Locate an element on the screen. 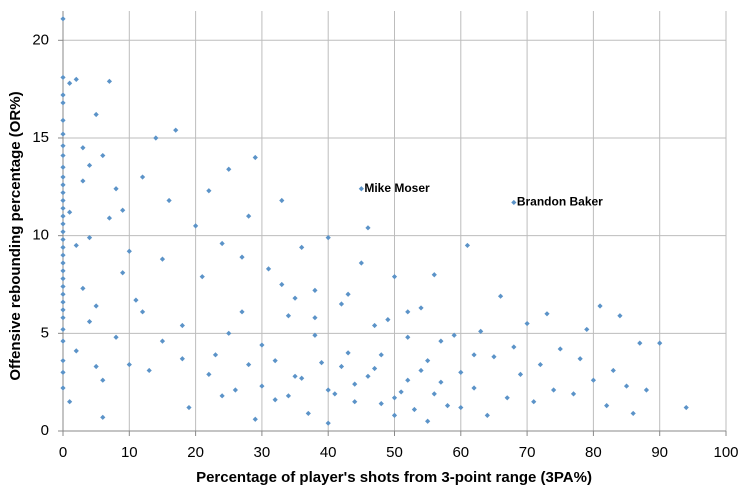 The height and width of the screenshot is (496, 746). annotation: Brandon Baker is located at coordinates (560, 202).